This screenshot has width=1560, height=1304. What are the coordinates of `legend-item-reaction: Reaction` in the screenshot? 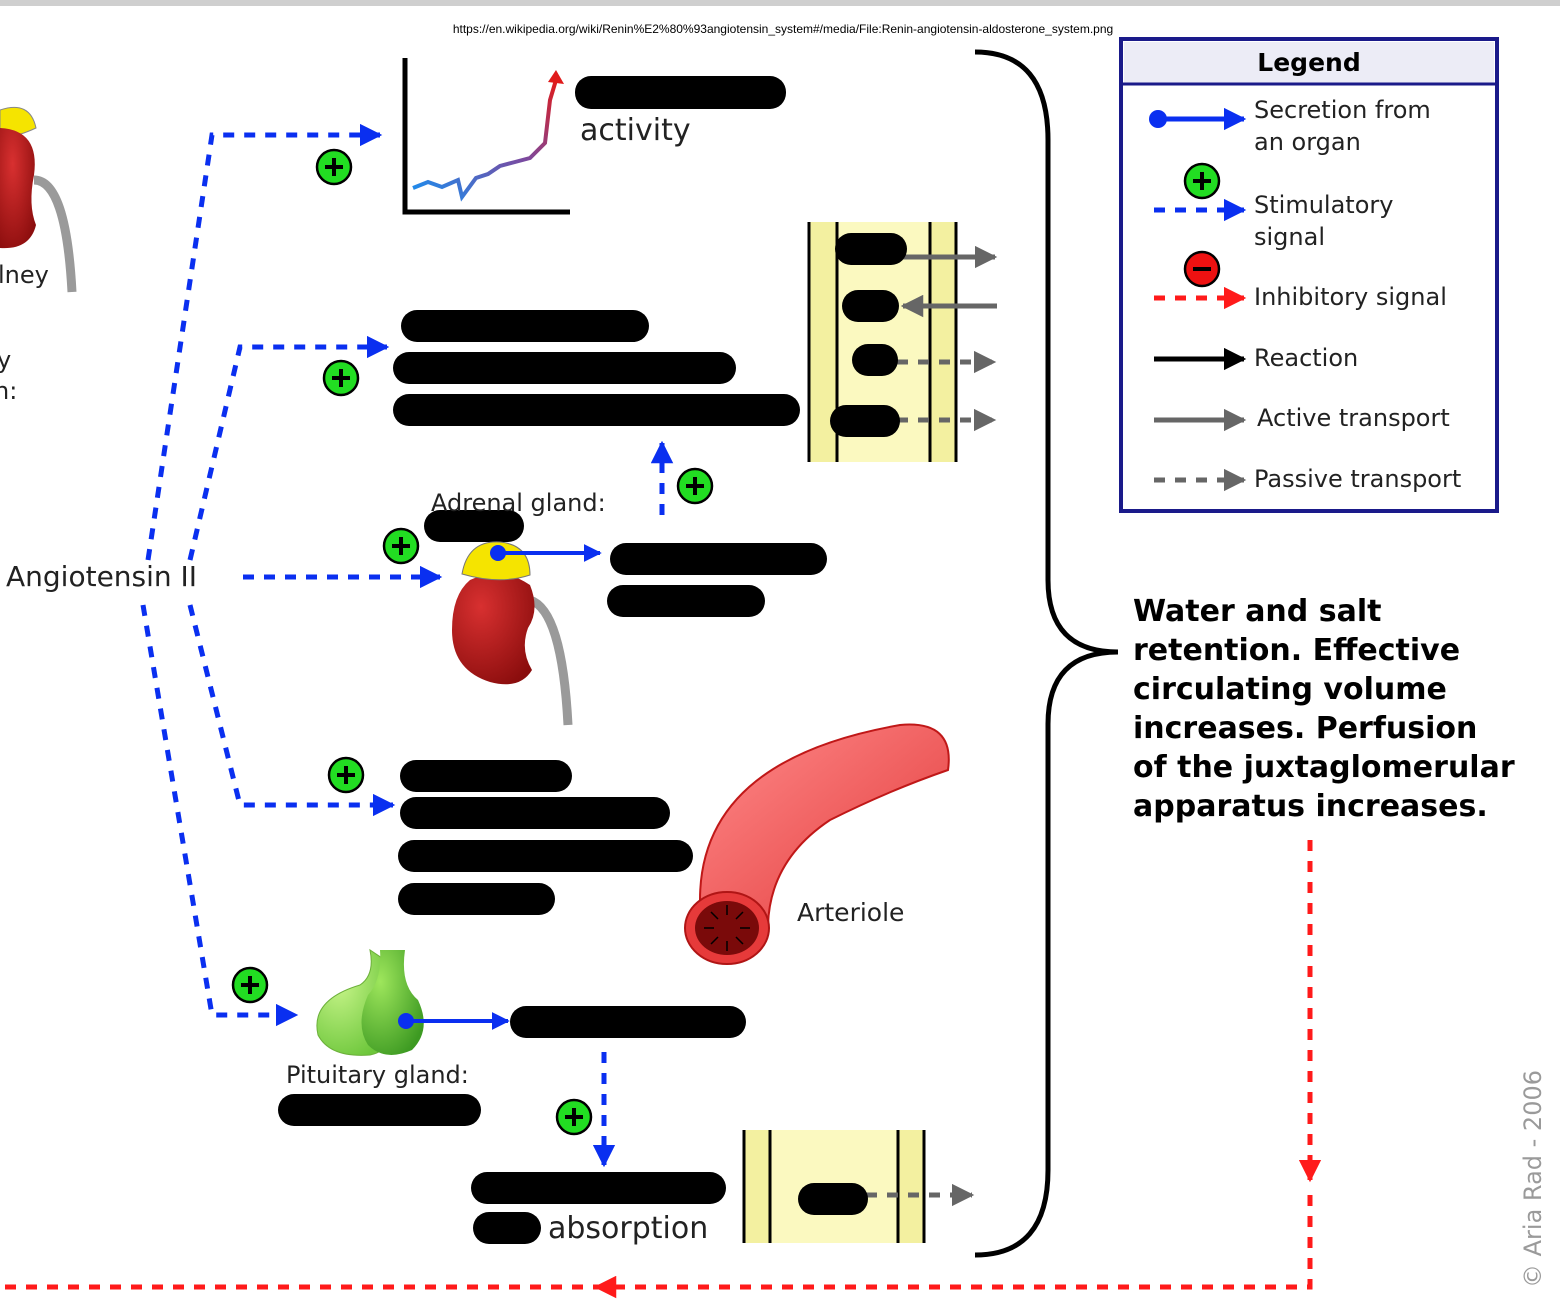 It's located at (1306, 358).